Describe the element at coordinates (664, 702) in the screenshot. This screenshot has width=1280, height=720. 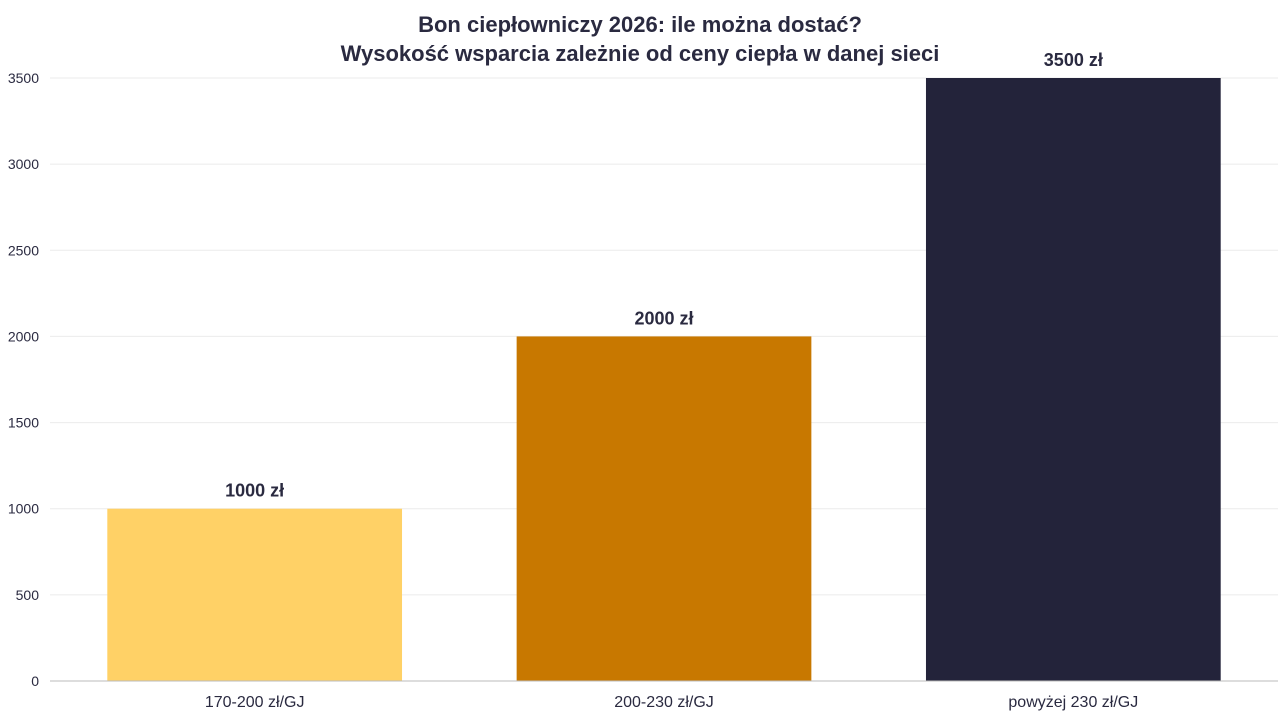
I see `x-category-label: 200-230 zł/GJ` at that location.